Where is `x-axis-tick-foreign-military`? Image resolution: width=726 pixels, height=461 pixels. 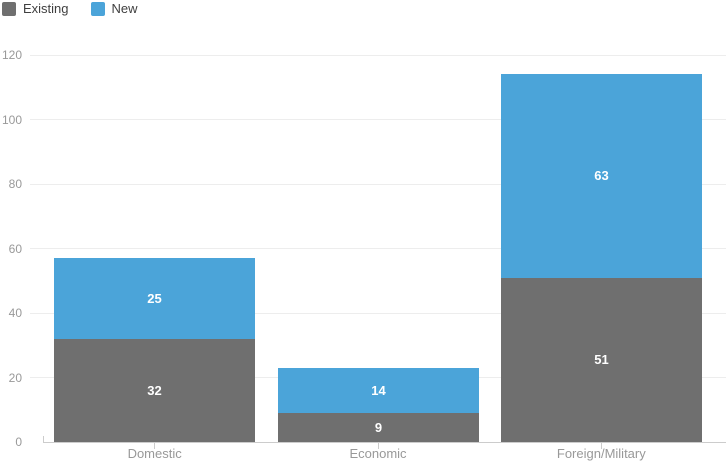 x-axis-tick-foreign-military is located at coordinates (601, 445).